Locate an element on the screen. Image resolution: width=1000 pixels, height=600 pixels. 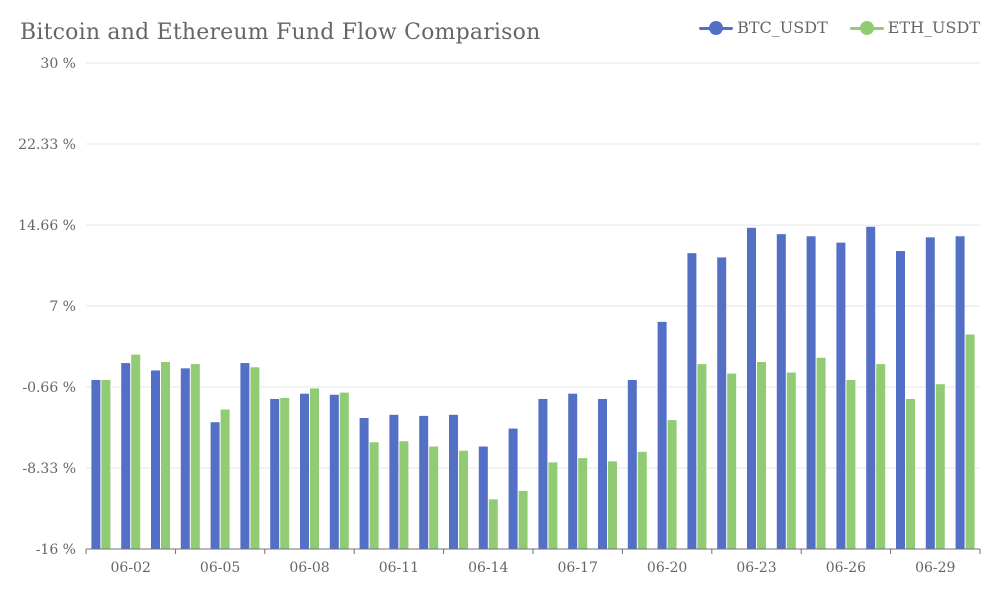
legend-swatch-eth is located at coordinates (866, 27).